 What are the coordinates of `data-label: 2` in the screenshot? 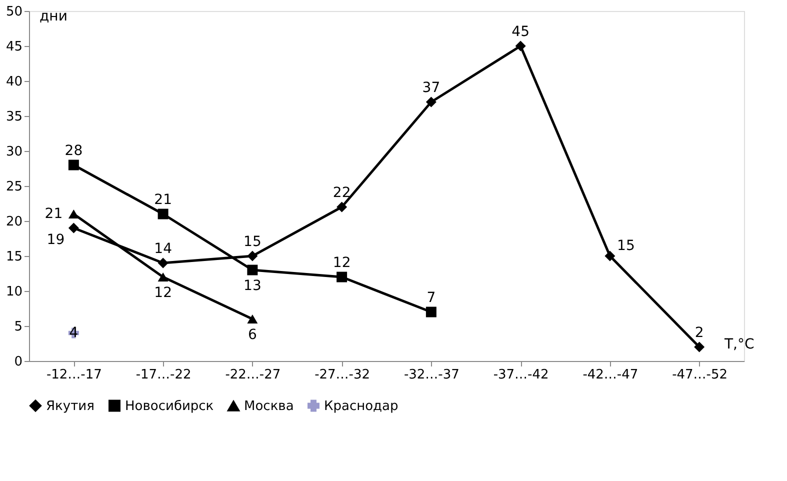 It's located at (699, 333).